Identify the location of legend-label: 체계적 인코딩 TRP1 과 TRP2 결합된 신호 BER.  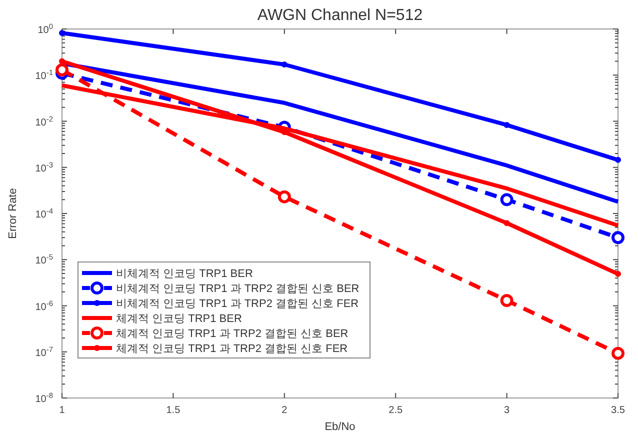
(232, 334).